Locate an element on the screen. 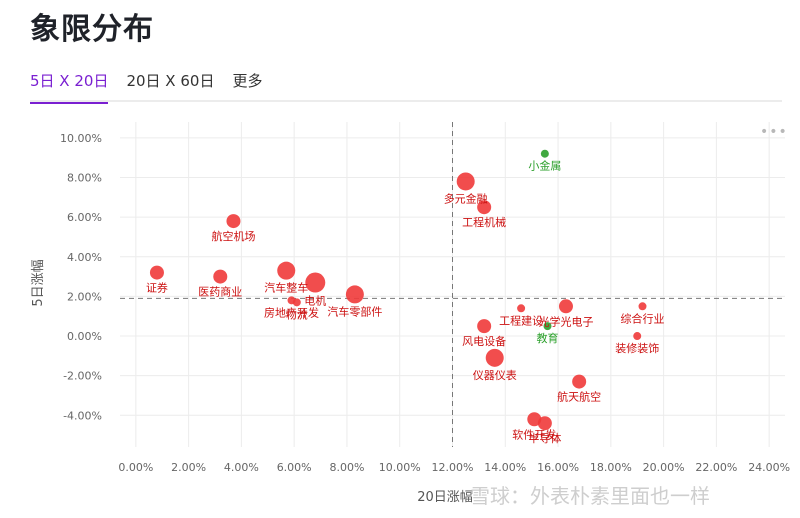  x-tick-label: 4.00% is located at coordinates (241, 467).